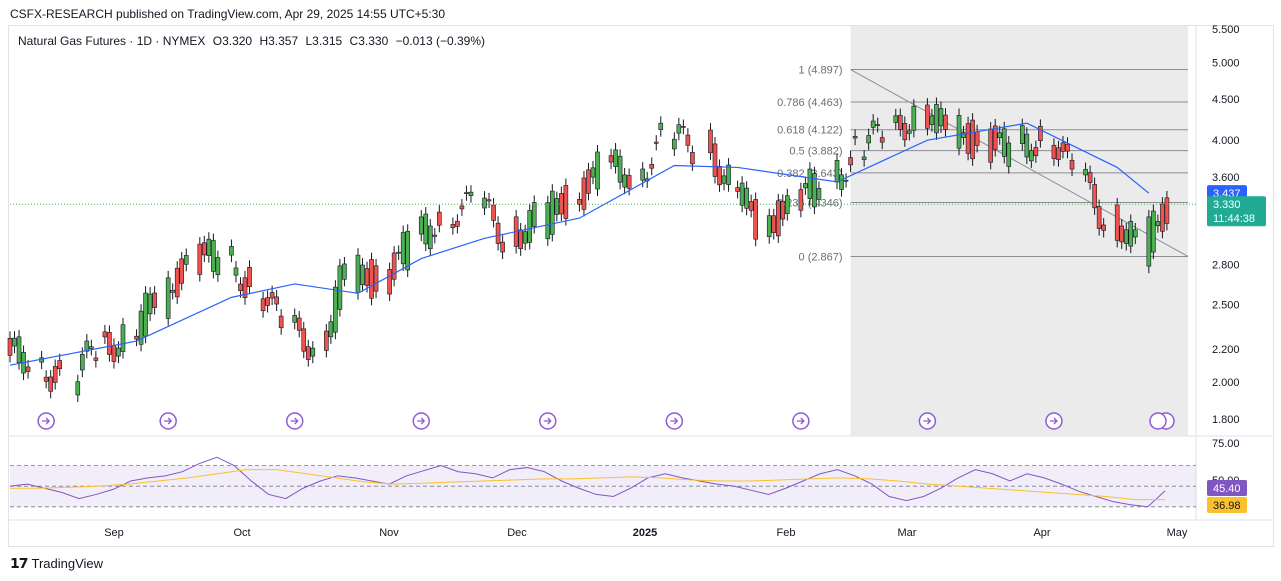  I want to click on tradingview-footer: 𝟭𝟳 TradingView, so click(56, 563).